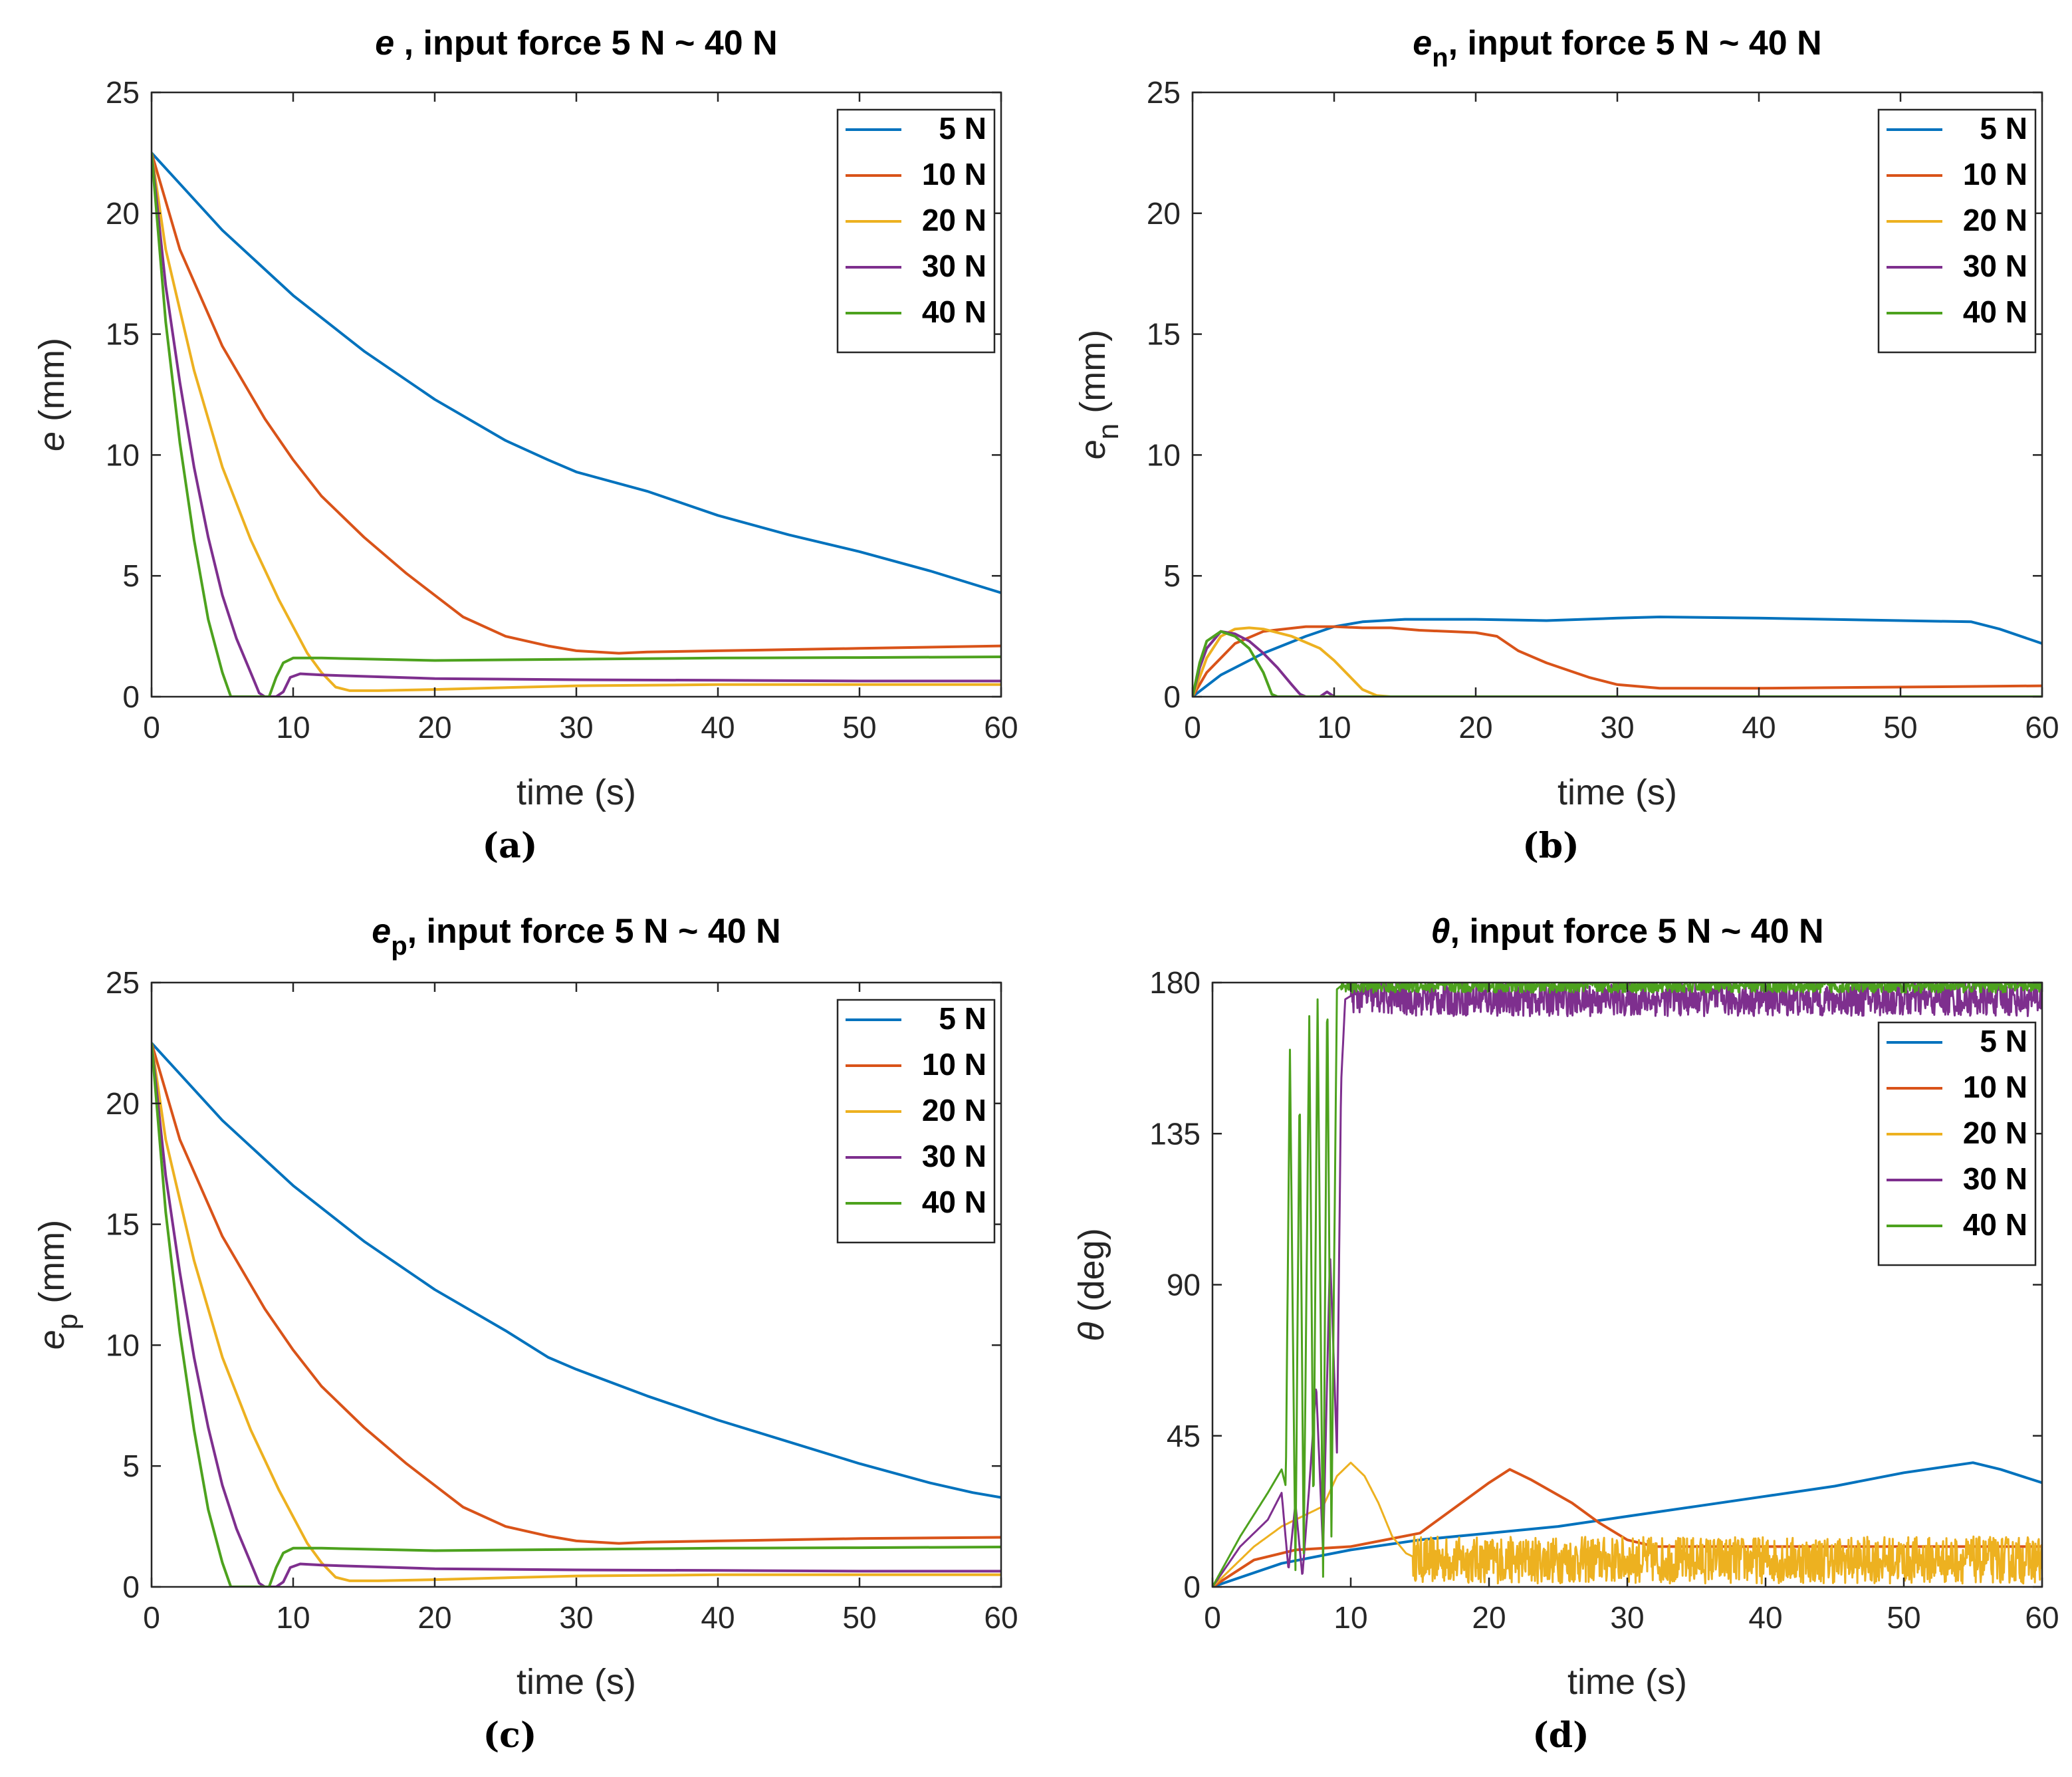 This screenshot has height=1777, width=2072. Describe the element at coordinates (123, 213) in the screenshot. I see `y-tick-label: 20` at that location.